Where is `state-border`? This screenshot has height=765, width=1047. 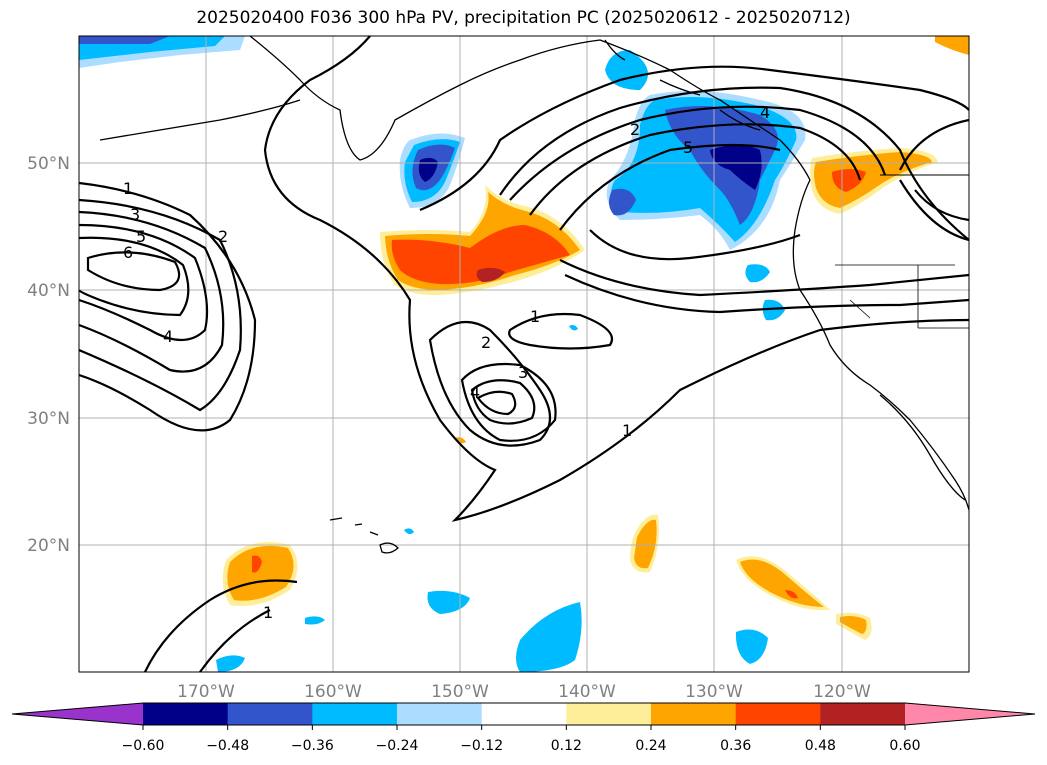 state-border is located at coordinates (902, 296).